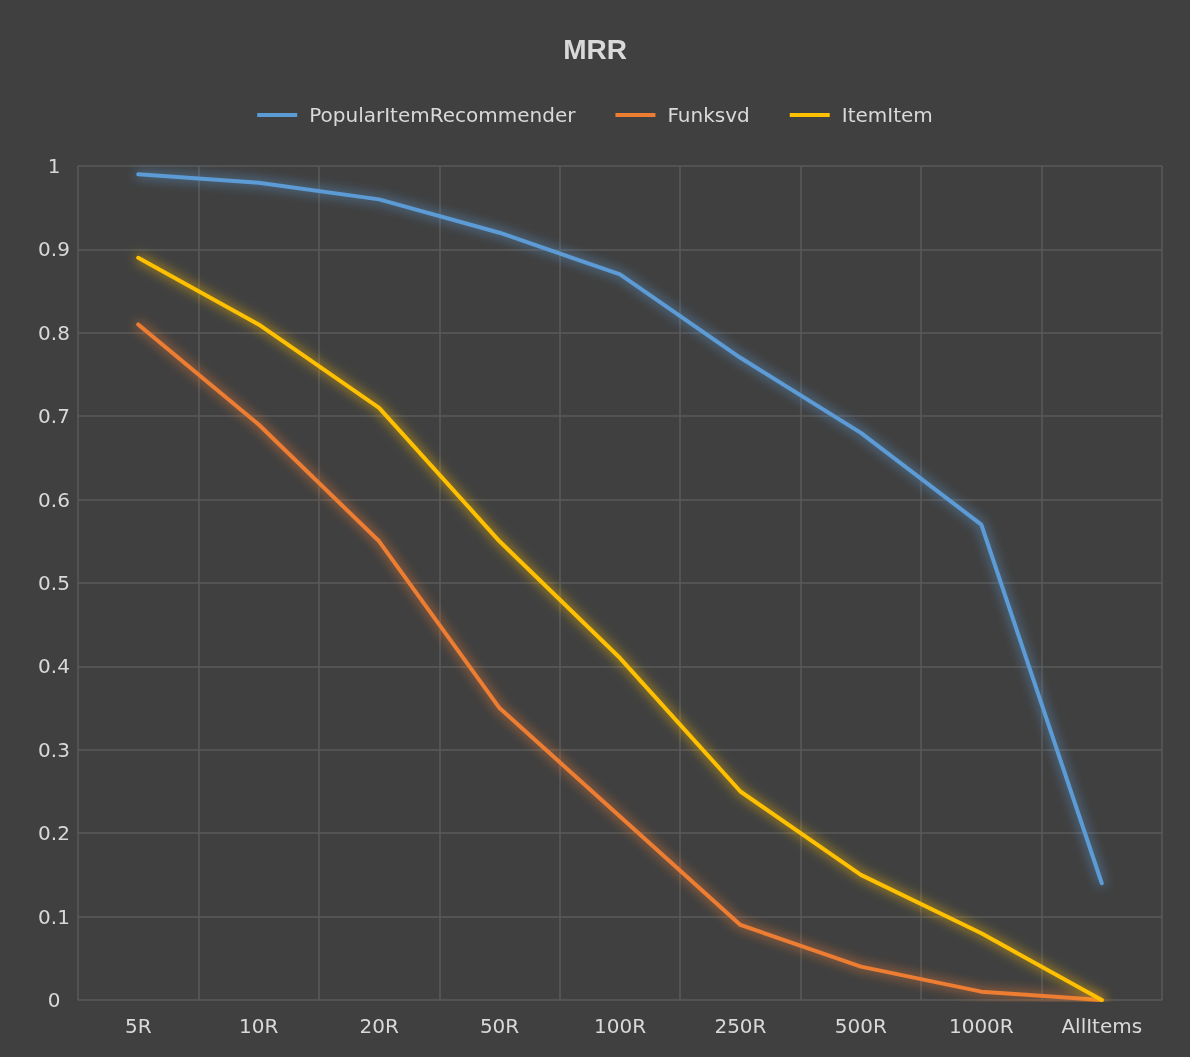 The image size is (1190, 1057). What do you see at coordinates (258, 1026) in the screenshot?
I see `x-tick-label: 10R` at bounding box center [258, 1026].